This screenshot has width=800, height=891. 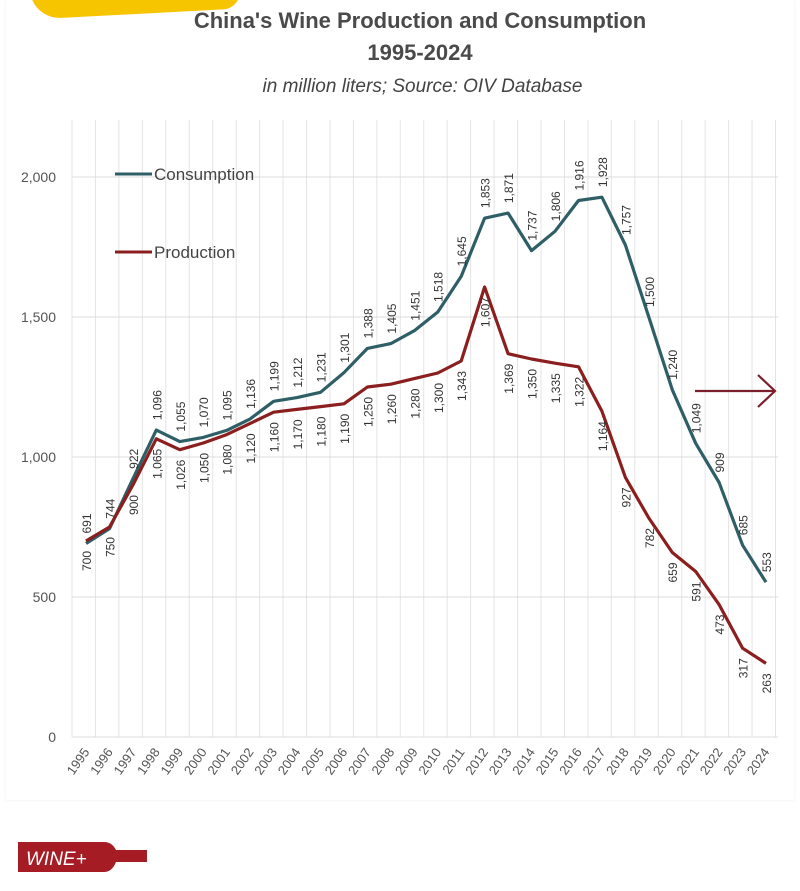 What do you see at coordinates (368, 323) in the screenshot?
I see `data-label-consumption: 1,388` at bounding box center [368, 323].